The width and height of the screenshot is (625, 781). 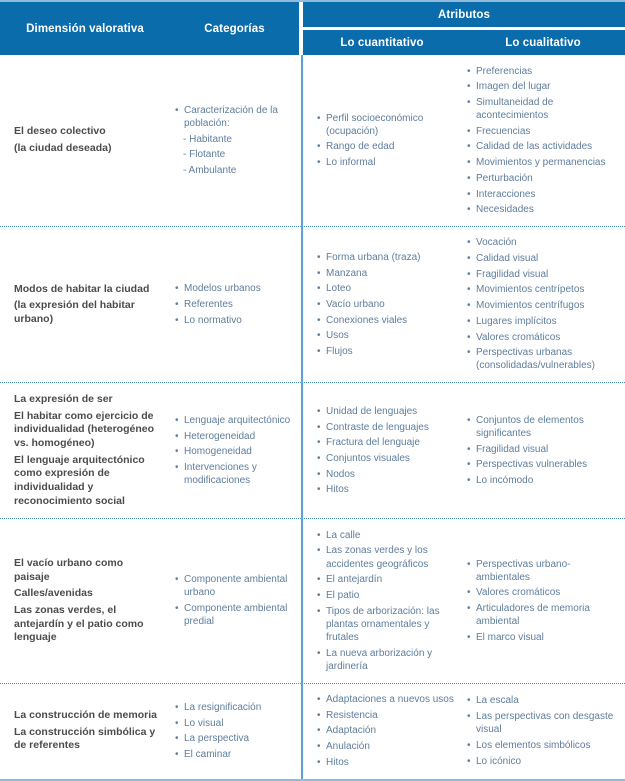 What do you see at coordinates (386, 474) in the screenshot?
I see `list-item: • Nodos` at bounding box center [386, 474].